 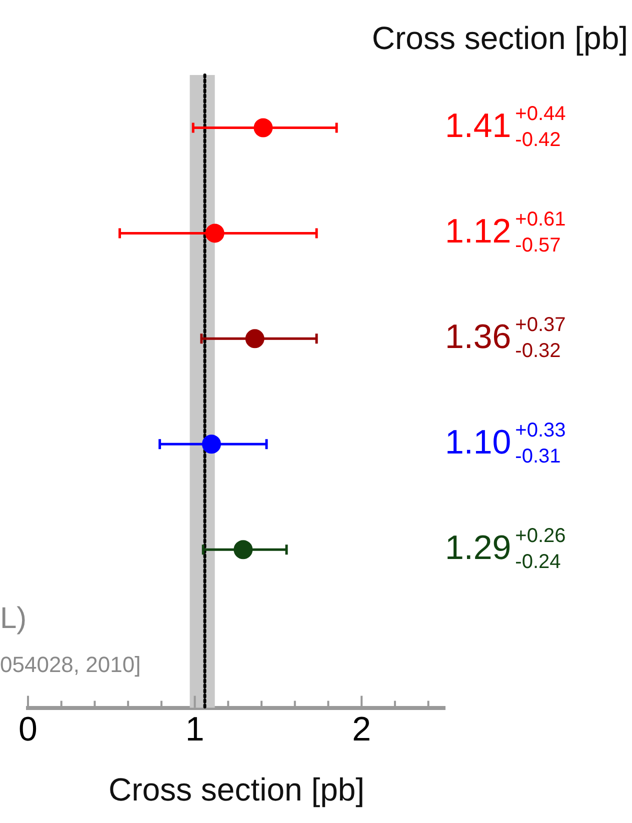 What do you see at coordinates (500, 38) in the screenshot?
I see `text: Cross section [pb]` at bounding box center [500, 38].